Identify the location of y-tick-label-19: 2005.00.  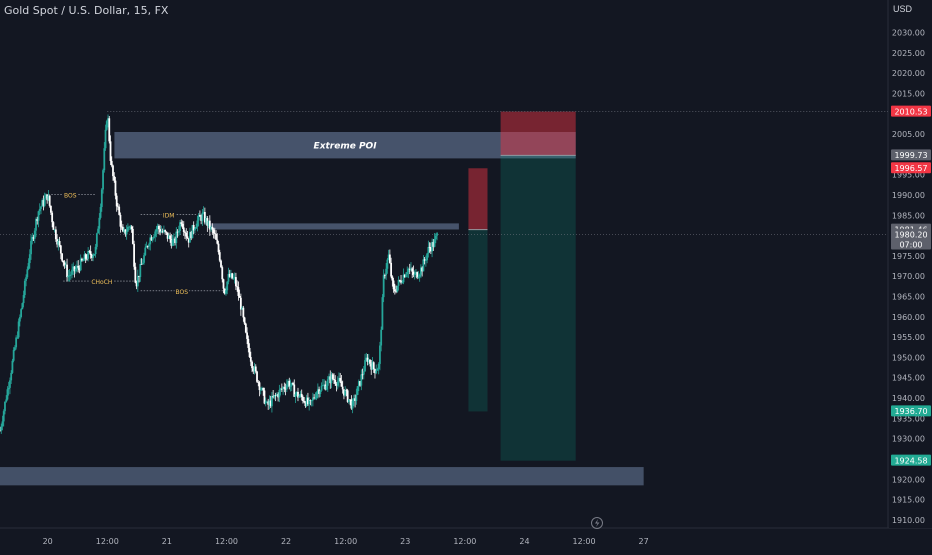
(908, 134).